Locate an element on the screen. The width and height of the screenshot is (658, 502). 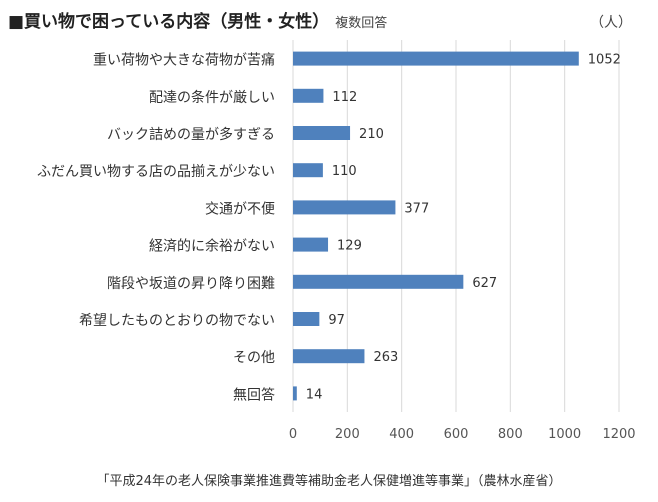
data-label: 110 is located at coordinates (344, 171).